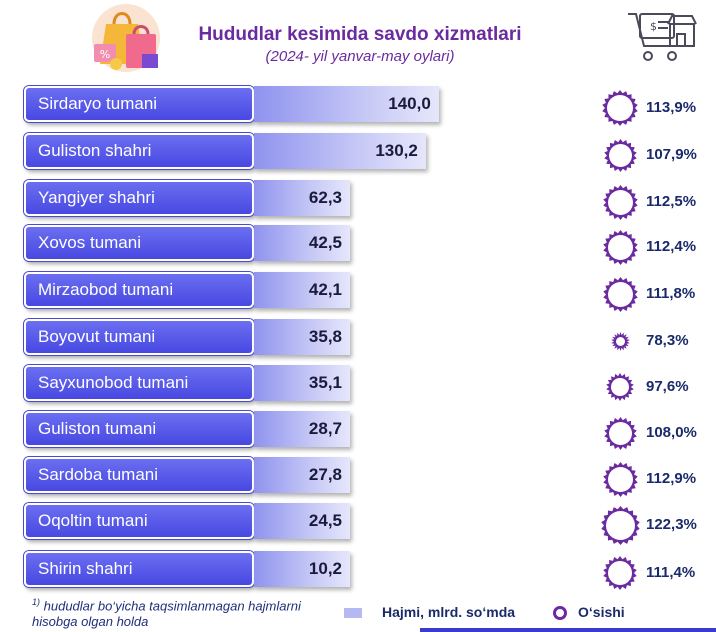 The image size is (716, 632). Describe the element at coordinates (449, 612) in the screenshot. I see `legend-volume-label: Hajmi, mlrd. so‘mda` at that location.